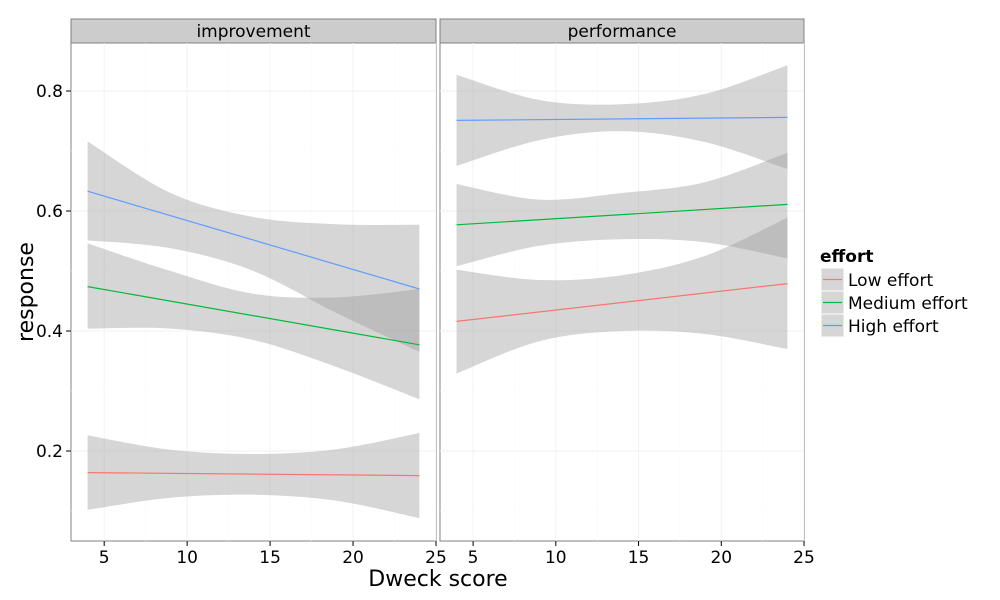 The width and height of the screenshot is (1000, 600). Describe the element at coordinates (49, 332) in the screenshot. I see `y-tick-label: 0.4` at that location.